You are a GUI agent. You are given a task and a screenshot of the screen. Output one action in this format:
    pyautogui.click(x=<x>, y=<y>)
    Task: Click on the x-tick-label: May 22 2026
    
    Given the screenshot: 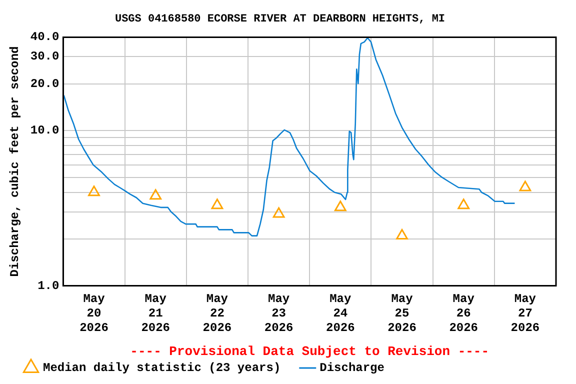 What is the action you would take?
    pyautogui.click(x=217, y=313)
    